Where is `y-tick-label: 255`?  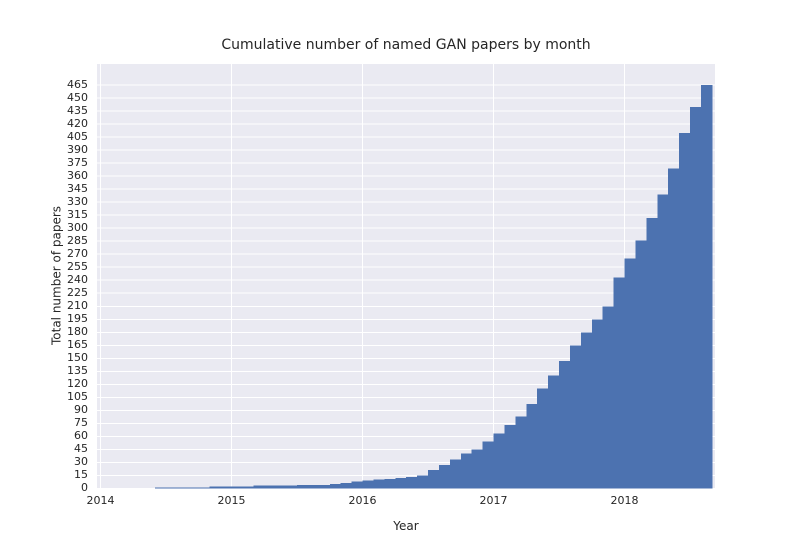
y-tick-label: 255 is located at coordinates (77, 267).